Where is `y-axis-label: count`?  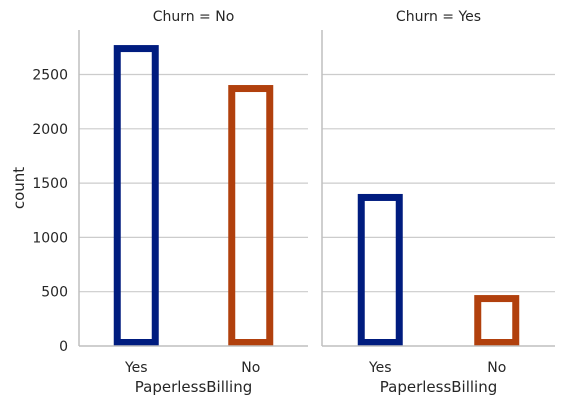
y-axis-label: count is located at coordinates (19, 188).